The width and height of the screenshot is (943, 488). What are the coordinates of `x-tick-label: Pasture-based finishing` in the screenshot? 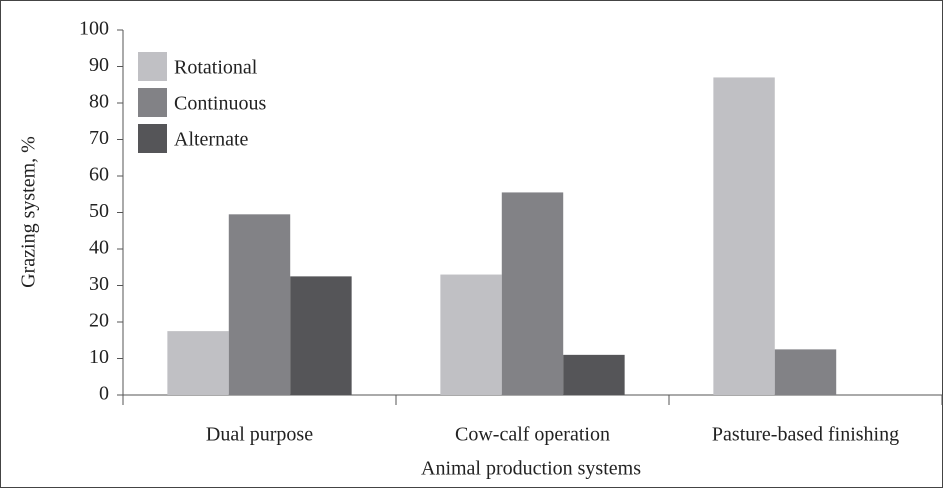 It's located at (805, 435).